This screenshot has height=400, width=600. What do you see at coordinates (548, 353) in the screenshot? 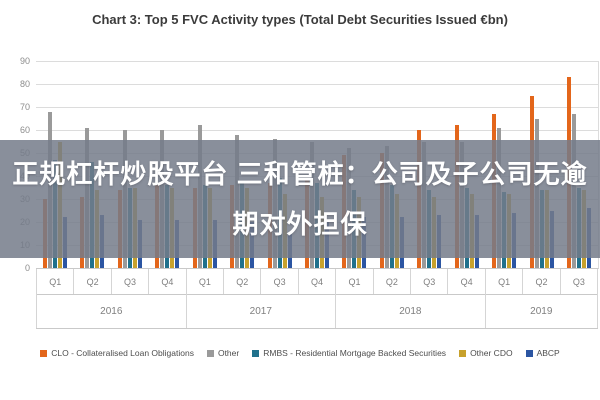
I see `legend-label: ABCP` at bounding box center [548, 353].